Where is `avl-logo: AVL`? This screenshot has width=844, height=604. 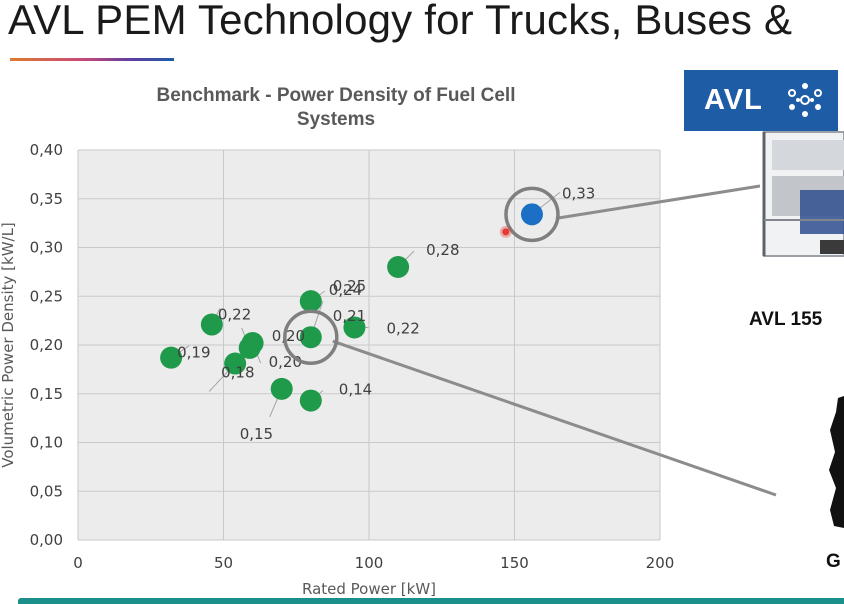 avl-logo: AVL is located at coordinates (761, 100).